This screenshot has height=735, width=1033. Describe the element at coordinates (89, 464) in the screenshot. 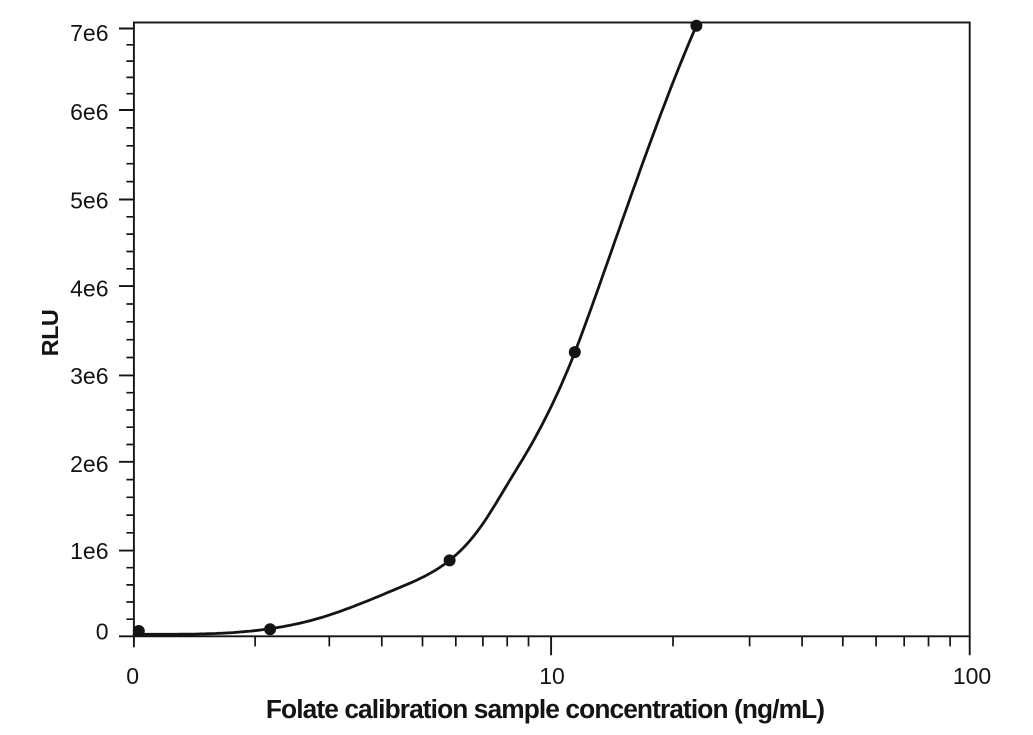

I see `svg-text: 2e6` at that location.